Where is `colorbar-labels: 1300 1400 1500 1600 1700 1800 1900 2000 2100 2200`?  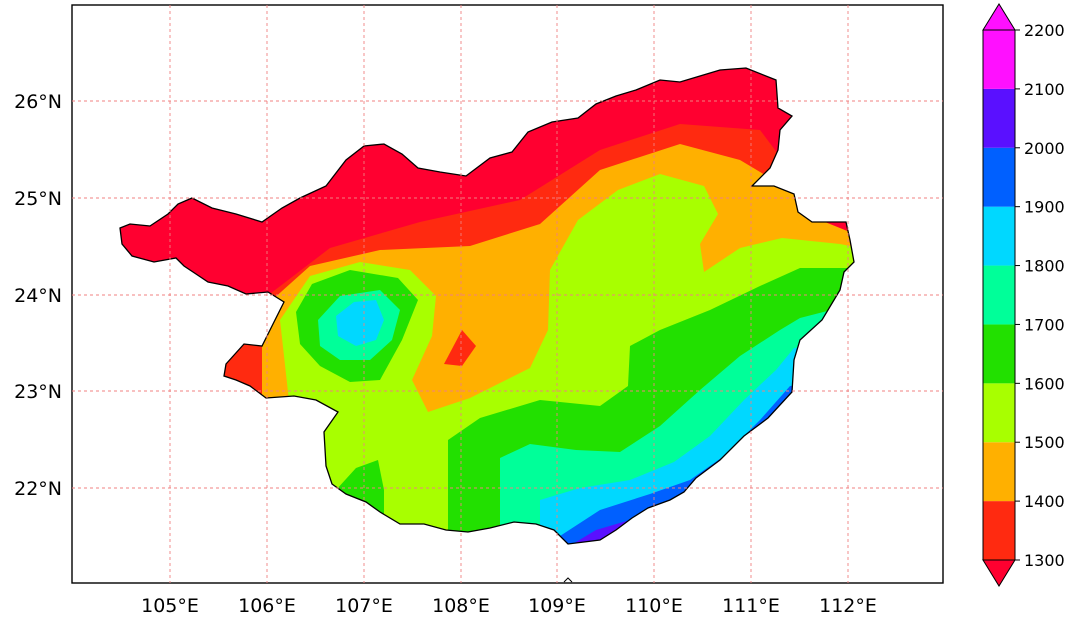 colorbar-labels: 1300 1400 1500 1600 1700 1800 1900 2000 2100 2200 is located at coordinates (1040, 295).